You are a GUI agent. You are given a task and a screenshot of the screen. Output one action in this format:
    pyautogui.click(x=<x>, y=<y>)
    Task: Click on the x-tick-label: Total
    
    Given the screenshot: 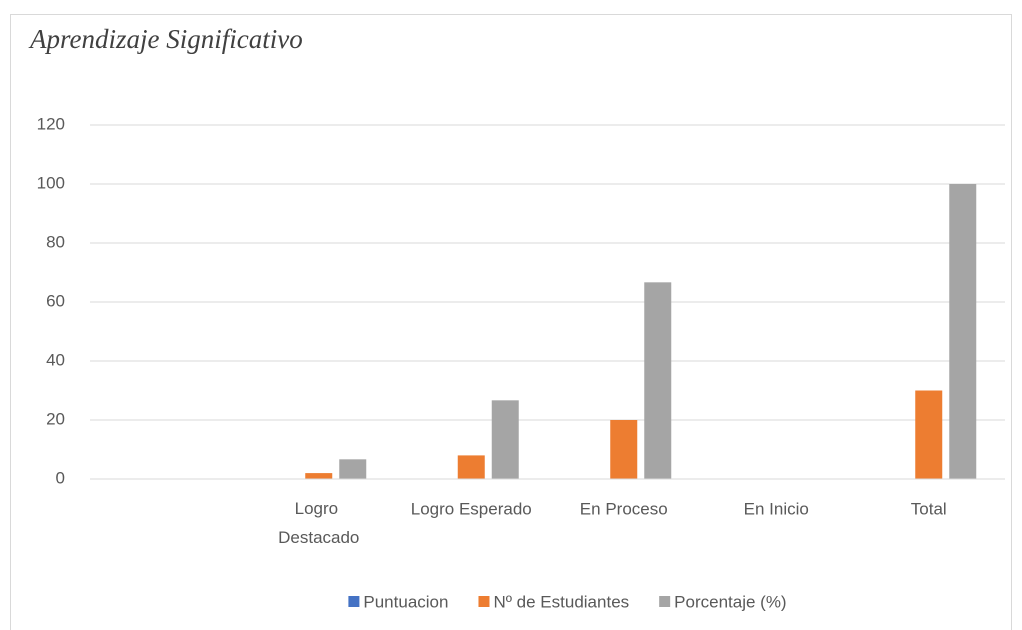 What is the action you would take?
    pyautogui.click(x=929, y=508)
    